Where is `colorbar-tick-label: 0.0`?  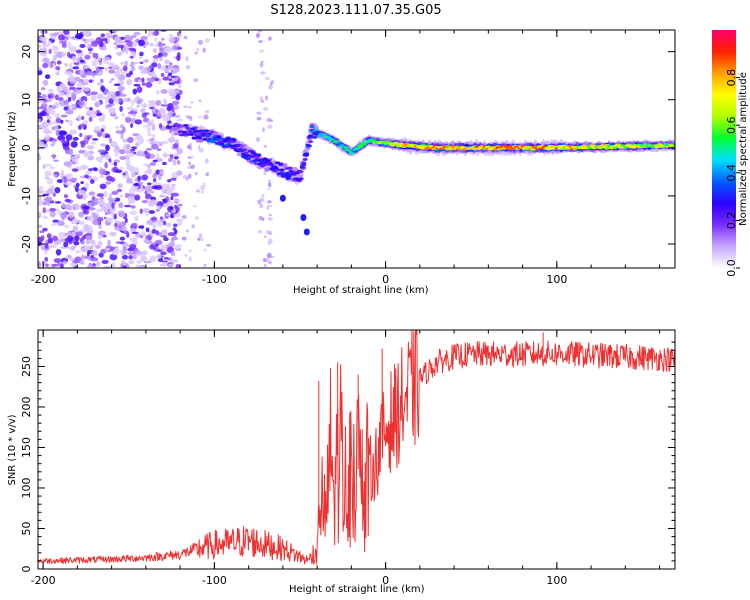 colorbar-tick-label: 0.0 is located at coordinates (731, 268).